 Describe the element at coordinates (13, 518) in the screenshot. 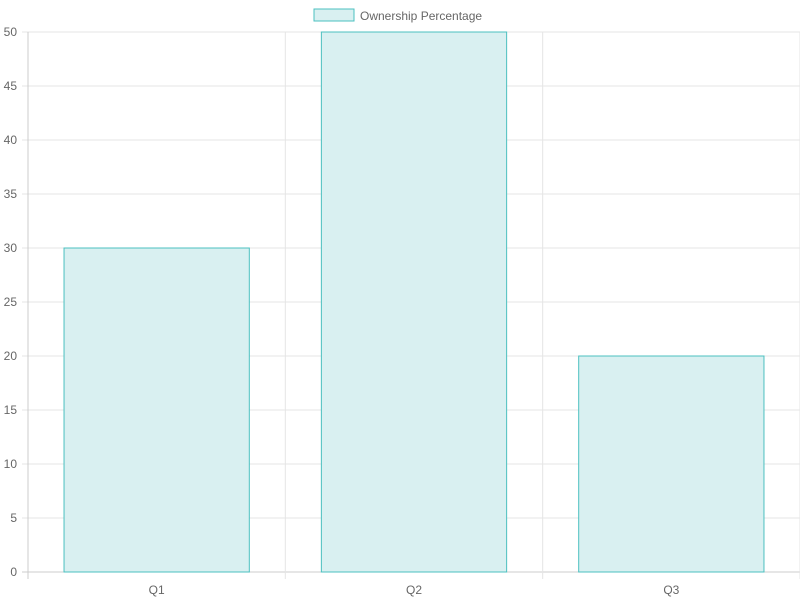

I see `y-tick-label: 5` at that location.